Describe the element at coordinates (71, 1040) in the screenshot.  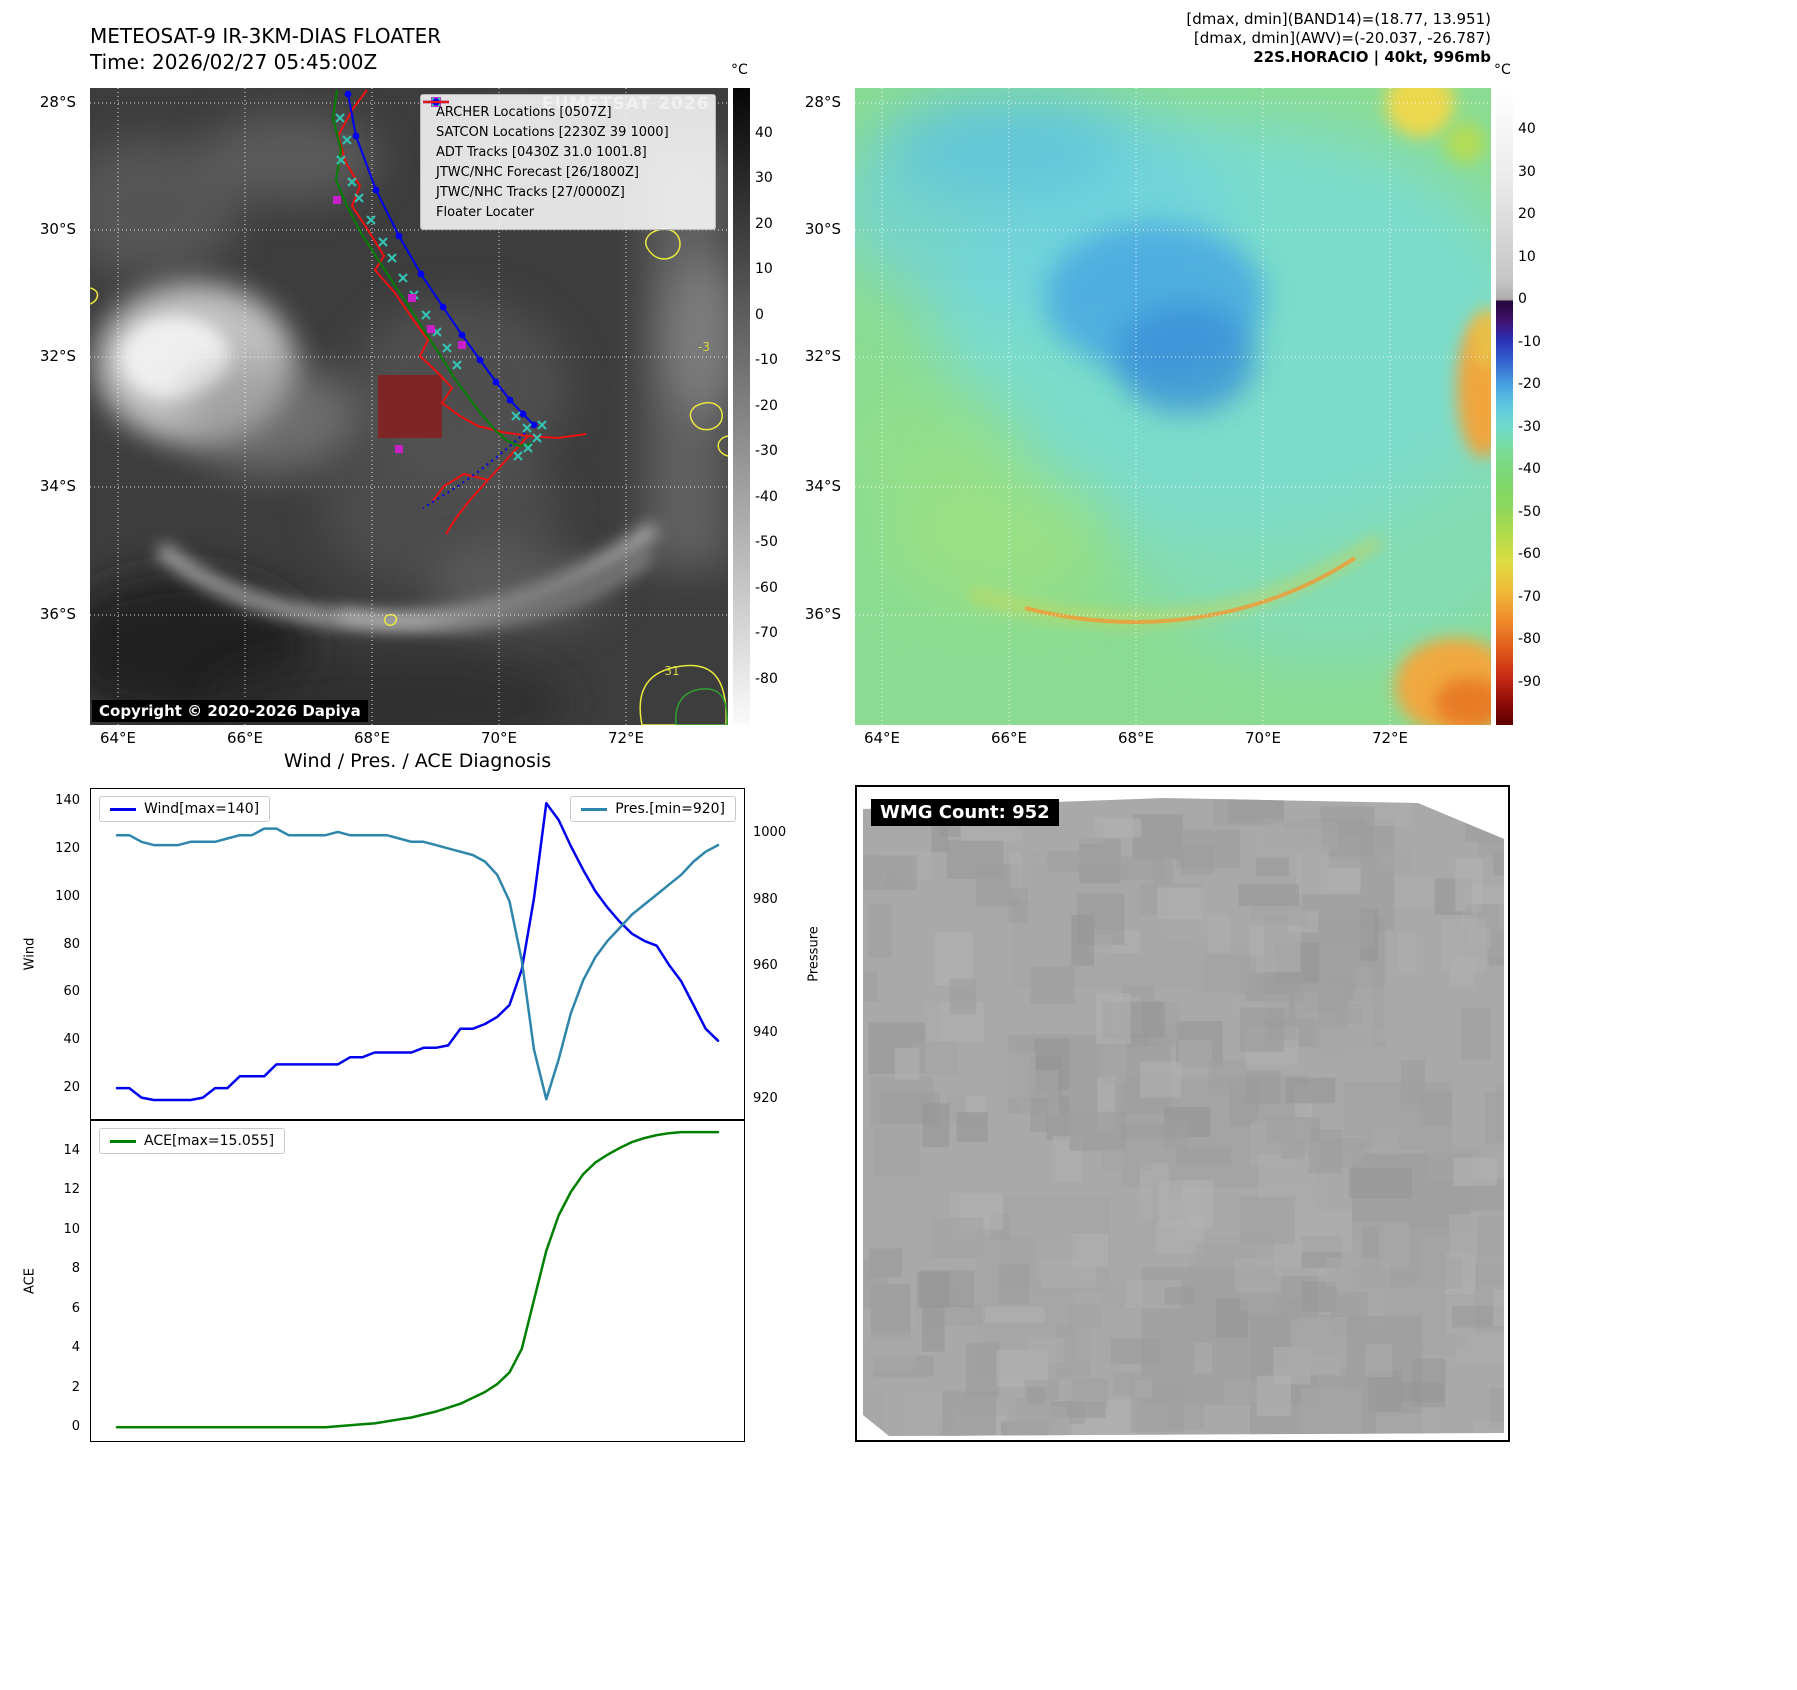
I see `axis-tick-label: 40` at that location.